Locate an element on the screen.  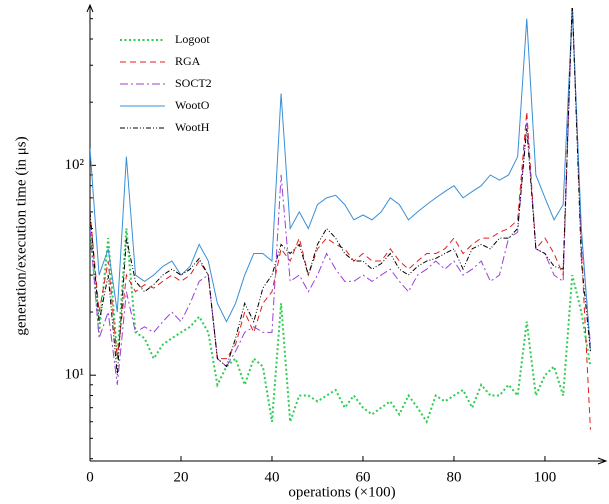
legend-label: WootH is located at coordinates (192, 127).